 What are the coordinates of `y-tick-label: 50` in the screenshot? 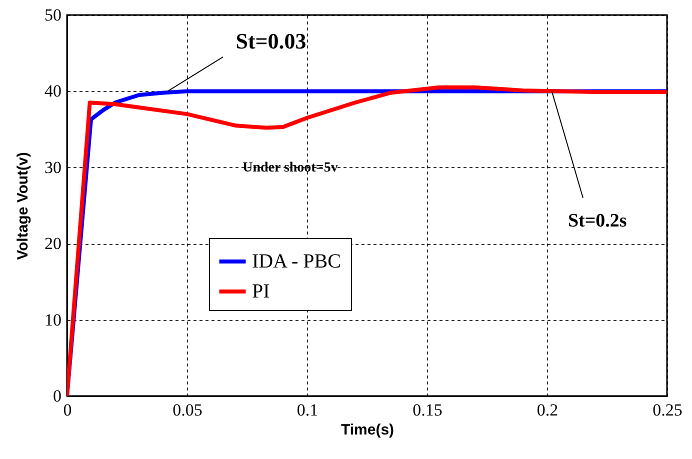 It's located at (53, 15).